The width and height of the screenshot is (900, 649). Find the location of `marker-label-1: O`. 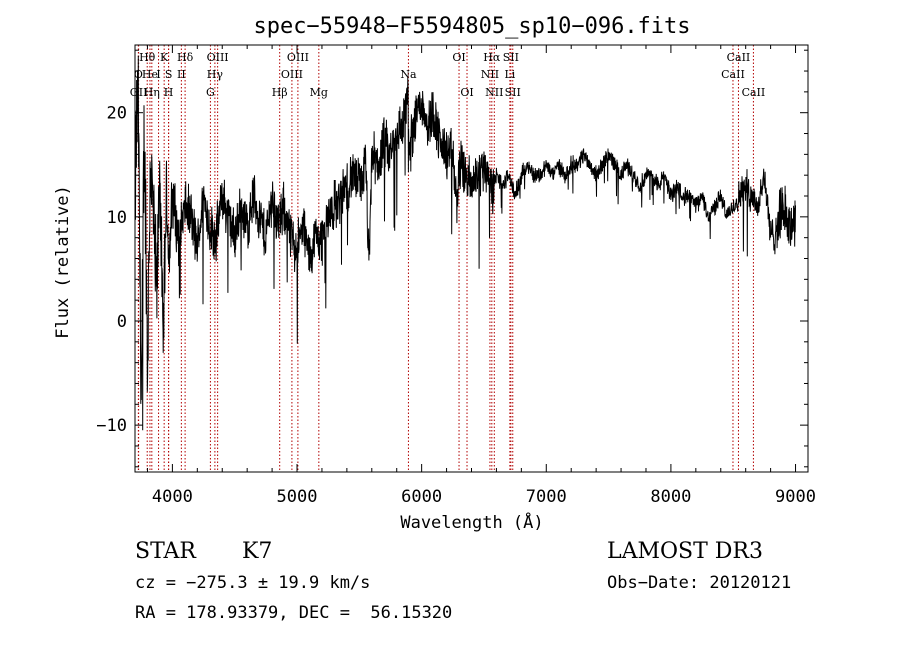

marker-label-1: O is located at coordinates (138, 74).